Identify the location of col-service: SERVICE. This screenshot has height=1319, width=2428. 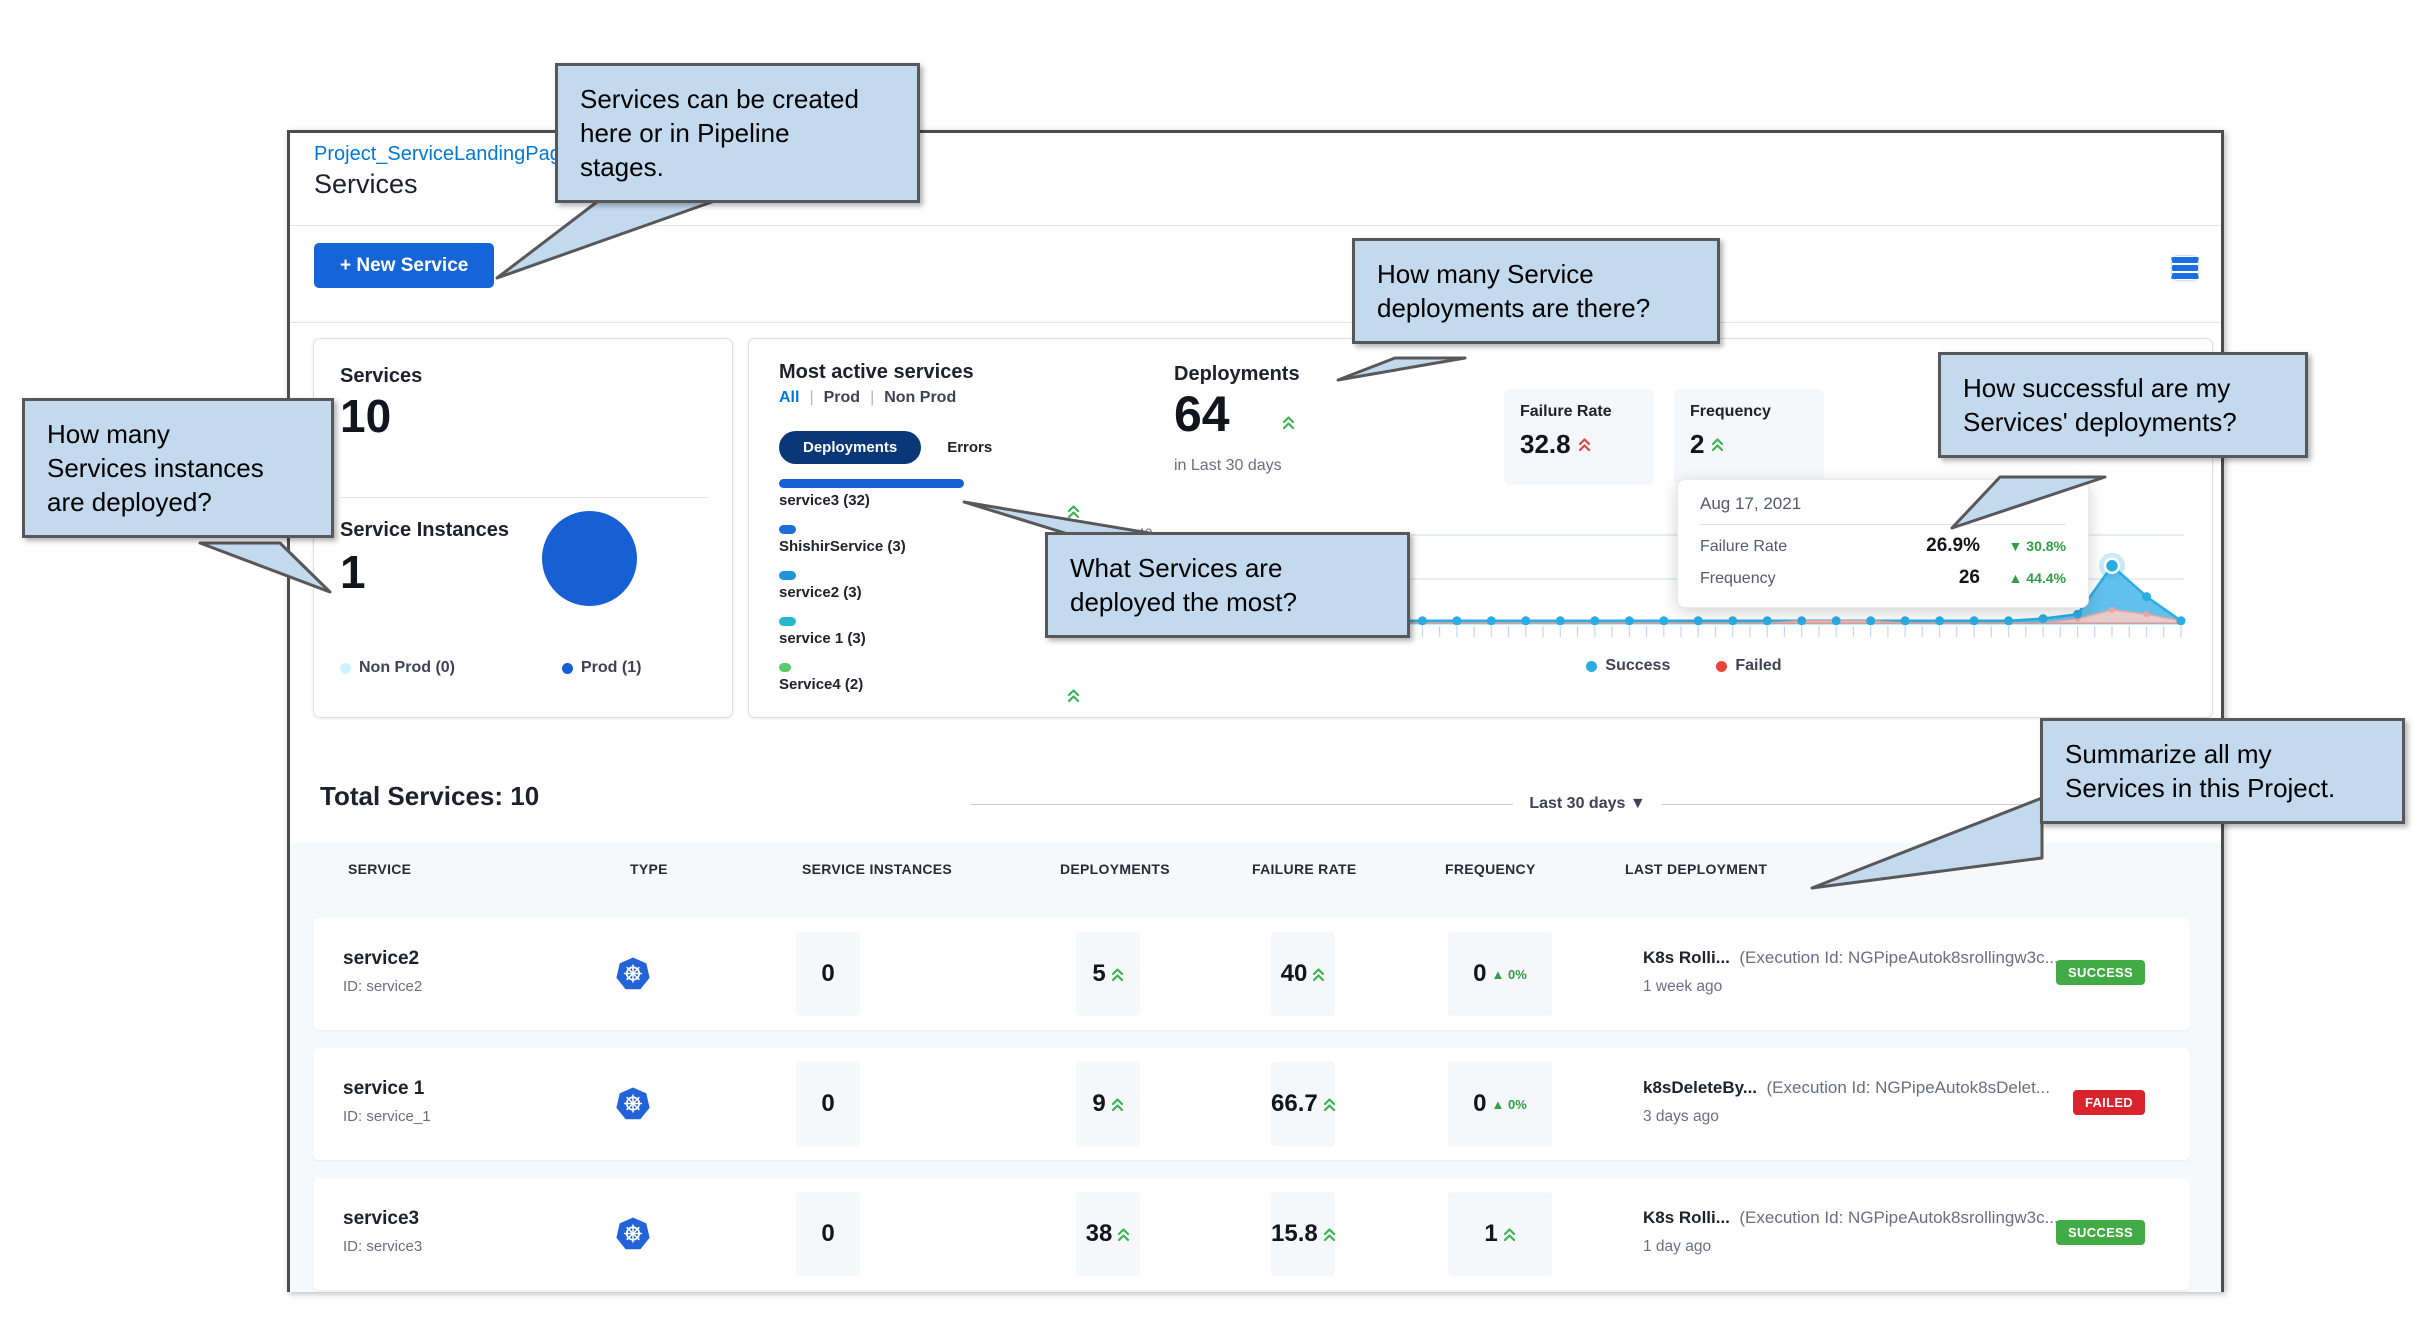
(380, 869).